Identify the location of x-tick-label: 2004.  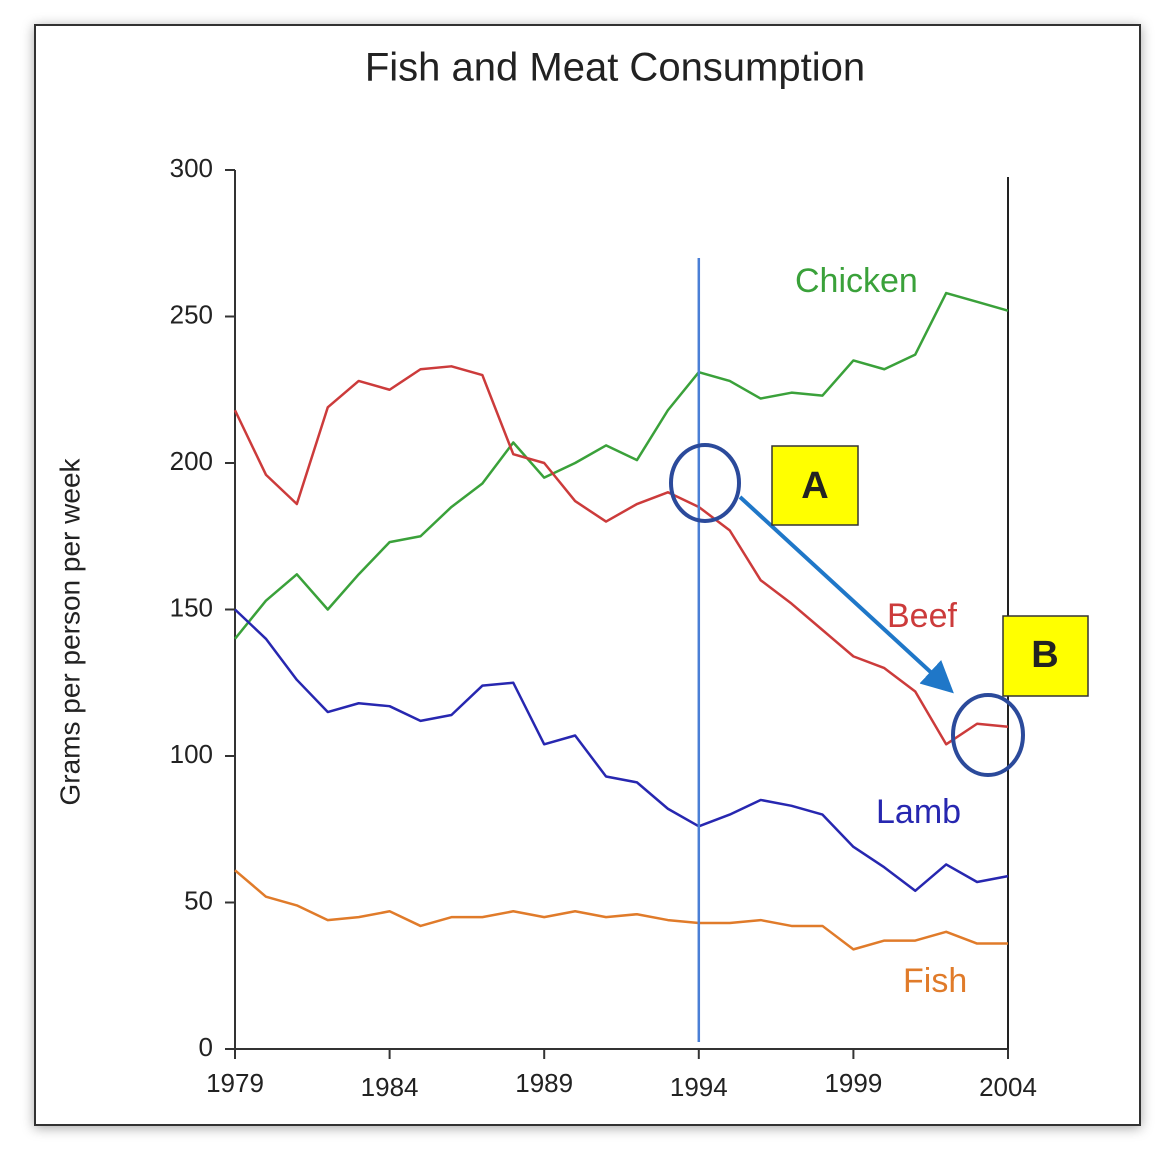
(1008, 1087).